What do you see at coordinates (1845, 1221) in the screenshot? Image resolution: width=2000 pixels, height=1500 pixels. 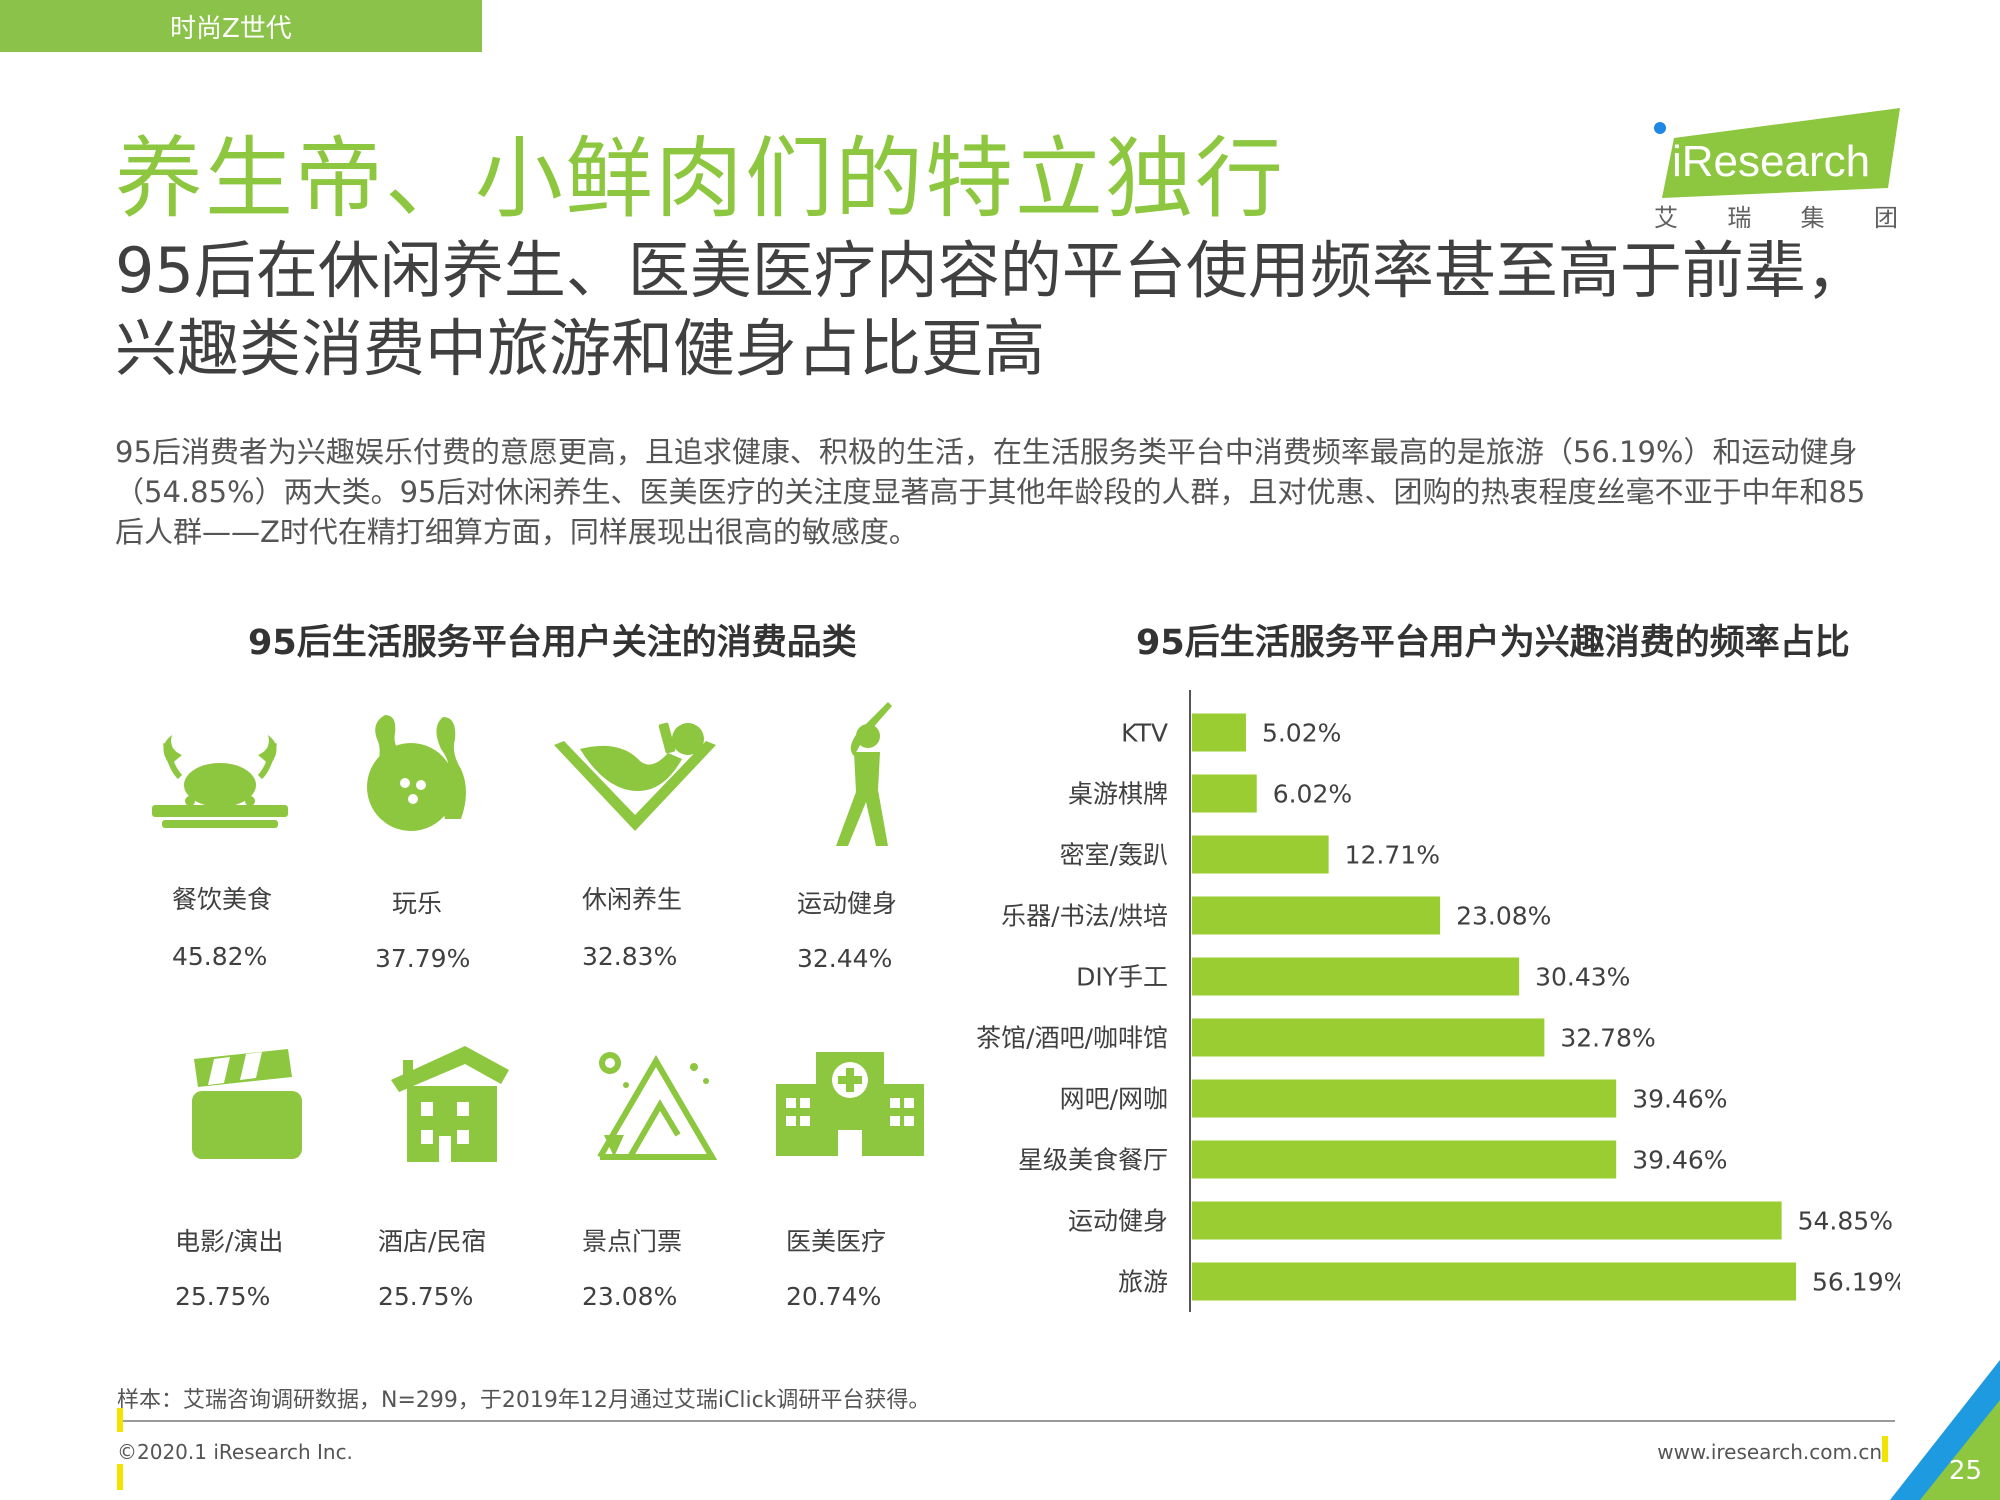 I see `chart-value-label: 54.85%` at bounding box center [1845, 1221].